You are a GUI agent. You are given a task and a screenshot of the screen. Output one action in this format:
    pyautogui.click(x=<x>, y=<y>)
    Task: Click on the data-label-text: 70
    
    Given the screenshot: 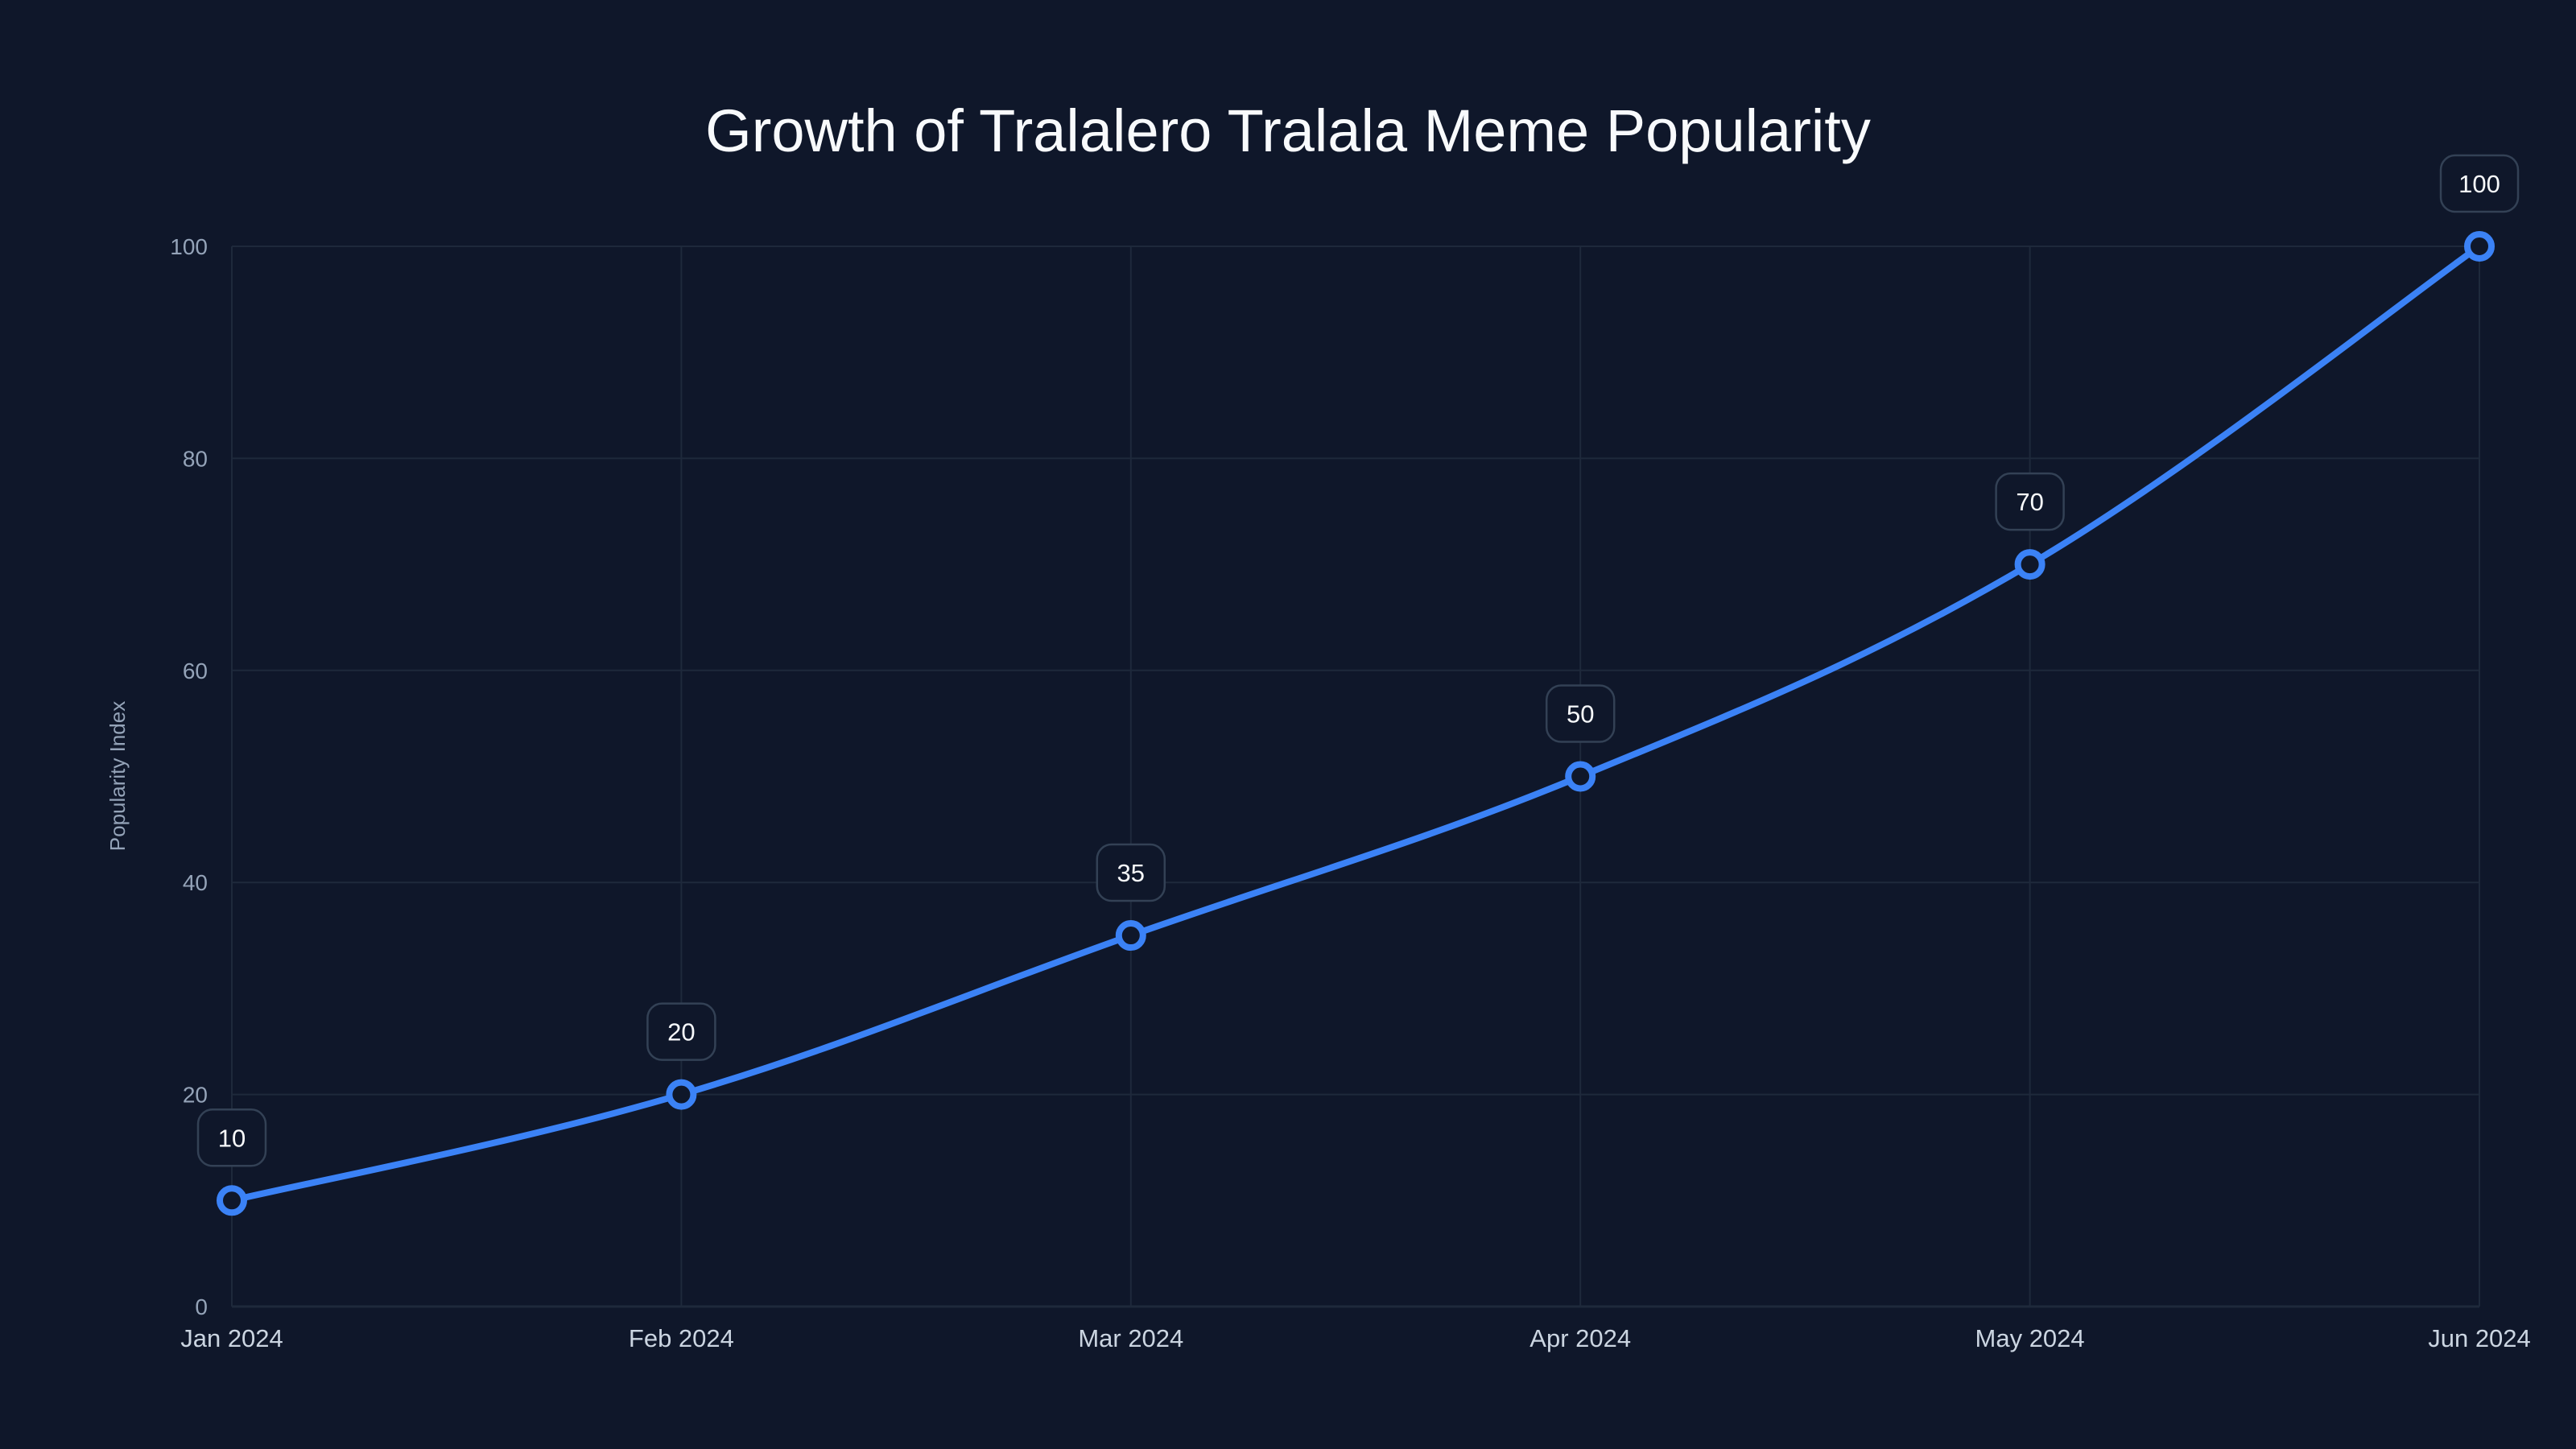 What is the action you would take?
    pyautogui.click(x=2029, y=502)
    